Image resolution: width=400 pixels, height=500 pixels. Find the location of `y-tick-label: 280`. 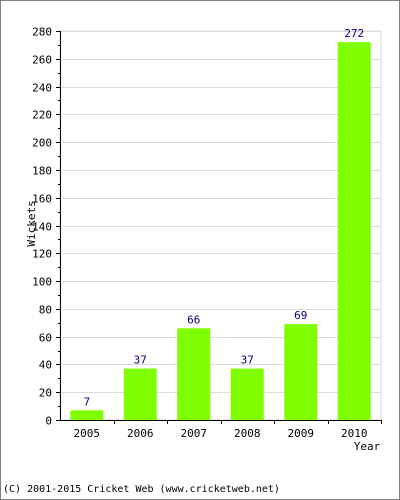

y-tick-label: 280 is located at coordinates (42, 32).